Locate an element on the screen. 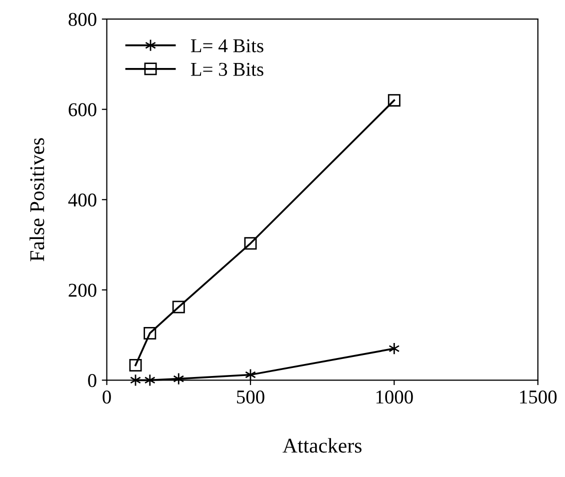  y-tick-label: 600 is located at coordinates (82, 109).